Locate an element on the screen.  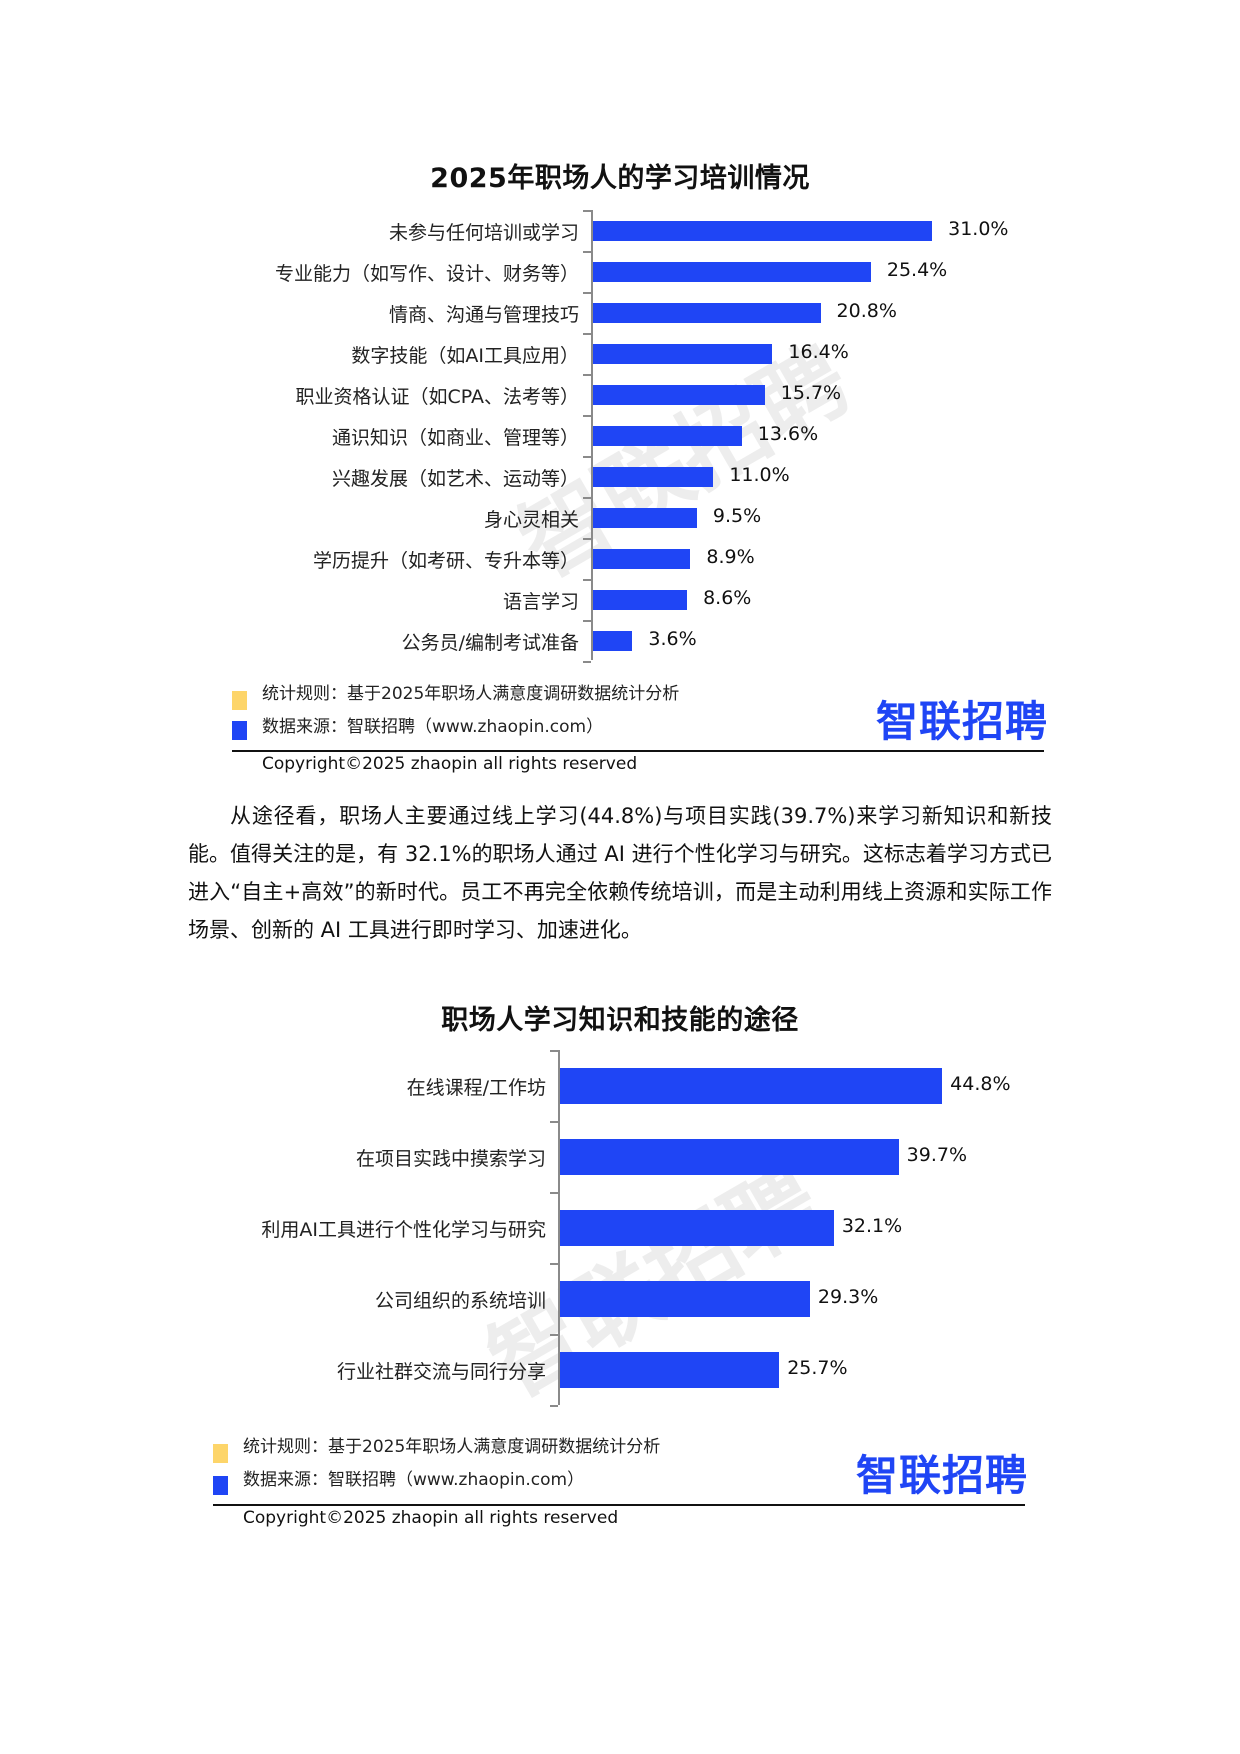
value-label: 15.7% is located at coordinates (811, 392).